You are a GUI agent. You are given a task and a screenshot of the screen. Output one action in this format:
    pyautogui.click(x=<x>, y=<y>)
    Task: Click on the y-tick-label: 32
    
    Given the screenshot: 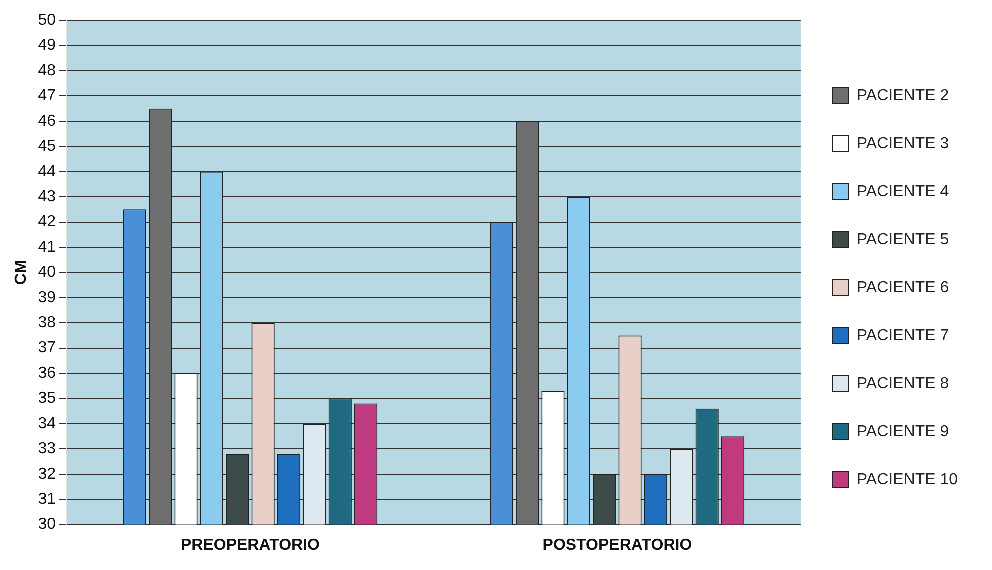 What is the action you would take?
    pyautogui.click(x=47, y=474)
    